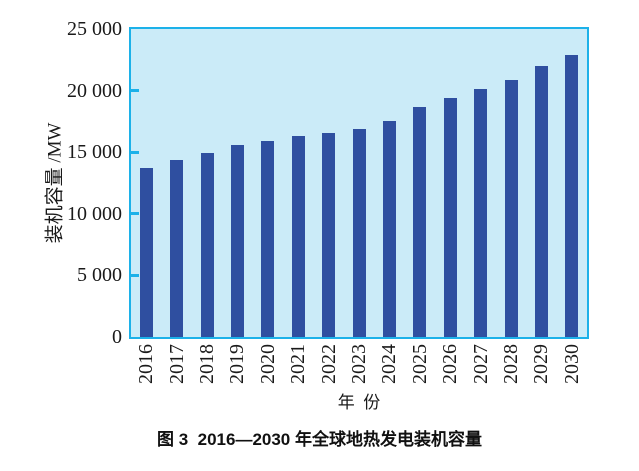 The image size is (639, 471). I want to click on x-tick-label-2029: 2029, so click(541, 364).